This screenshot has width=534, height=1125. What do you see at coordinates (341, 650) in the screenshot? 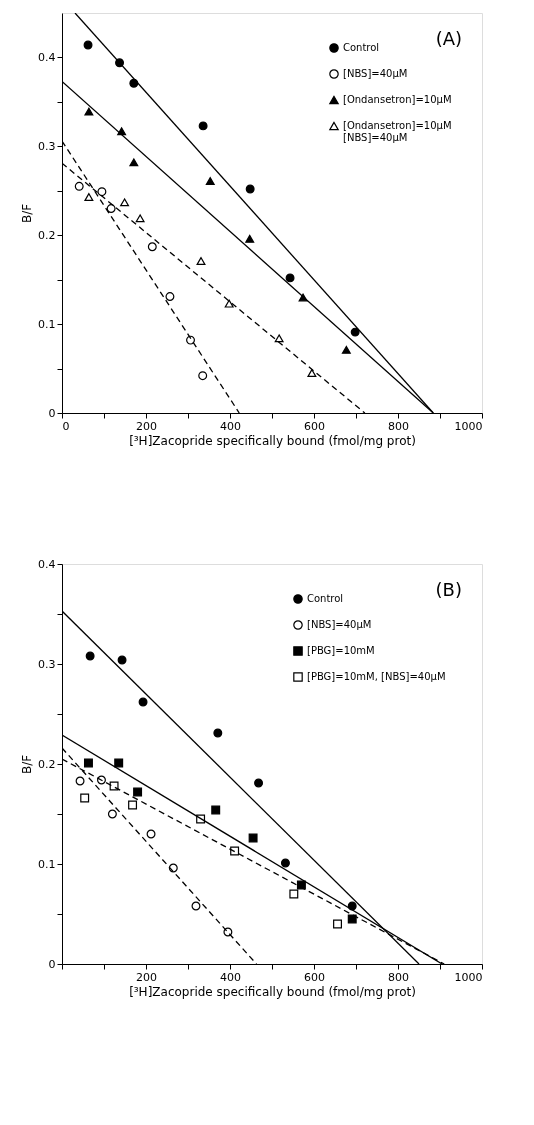
I see `legend-label: [PBG]=10mM` at bounding box center [341, 650].